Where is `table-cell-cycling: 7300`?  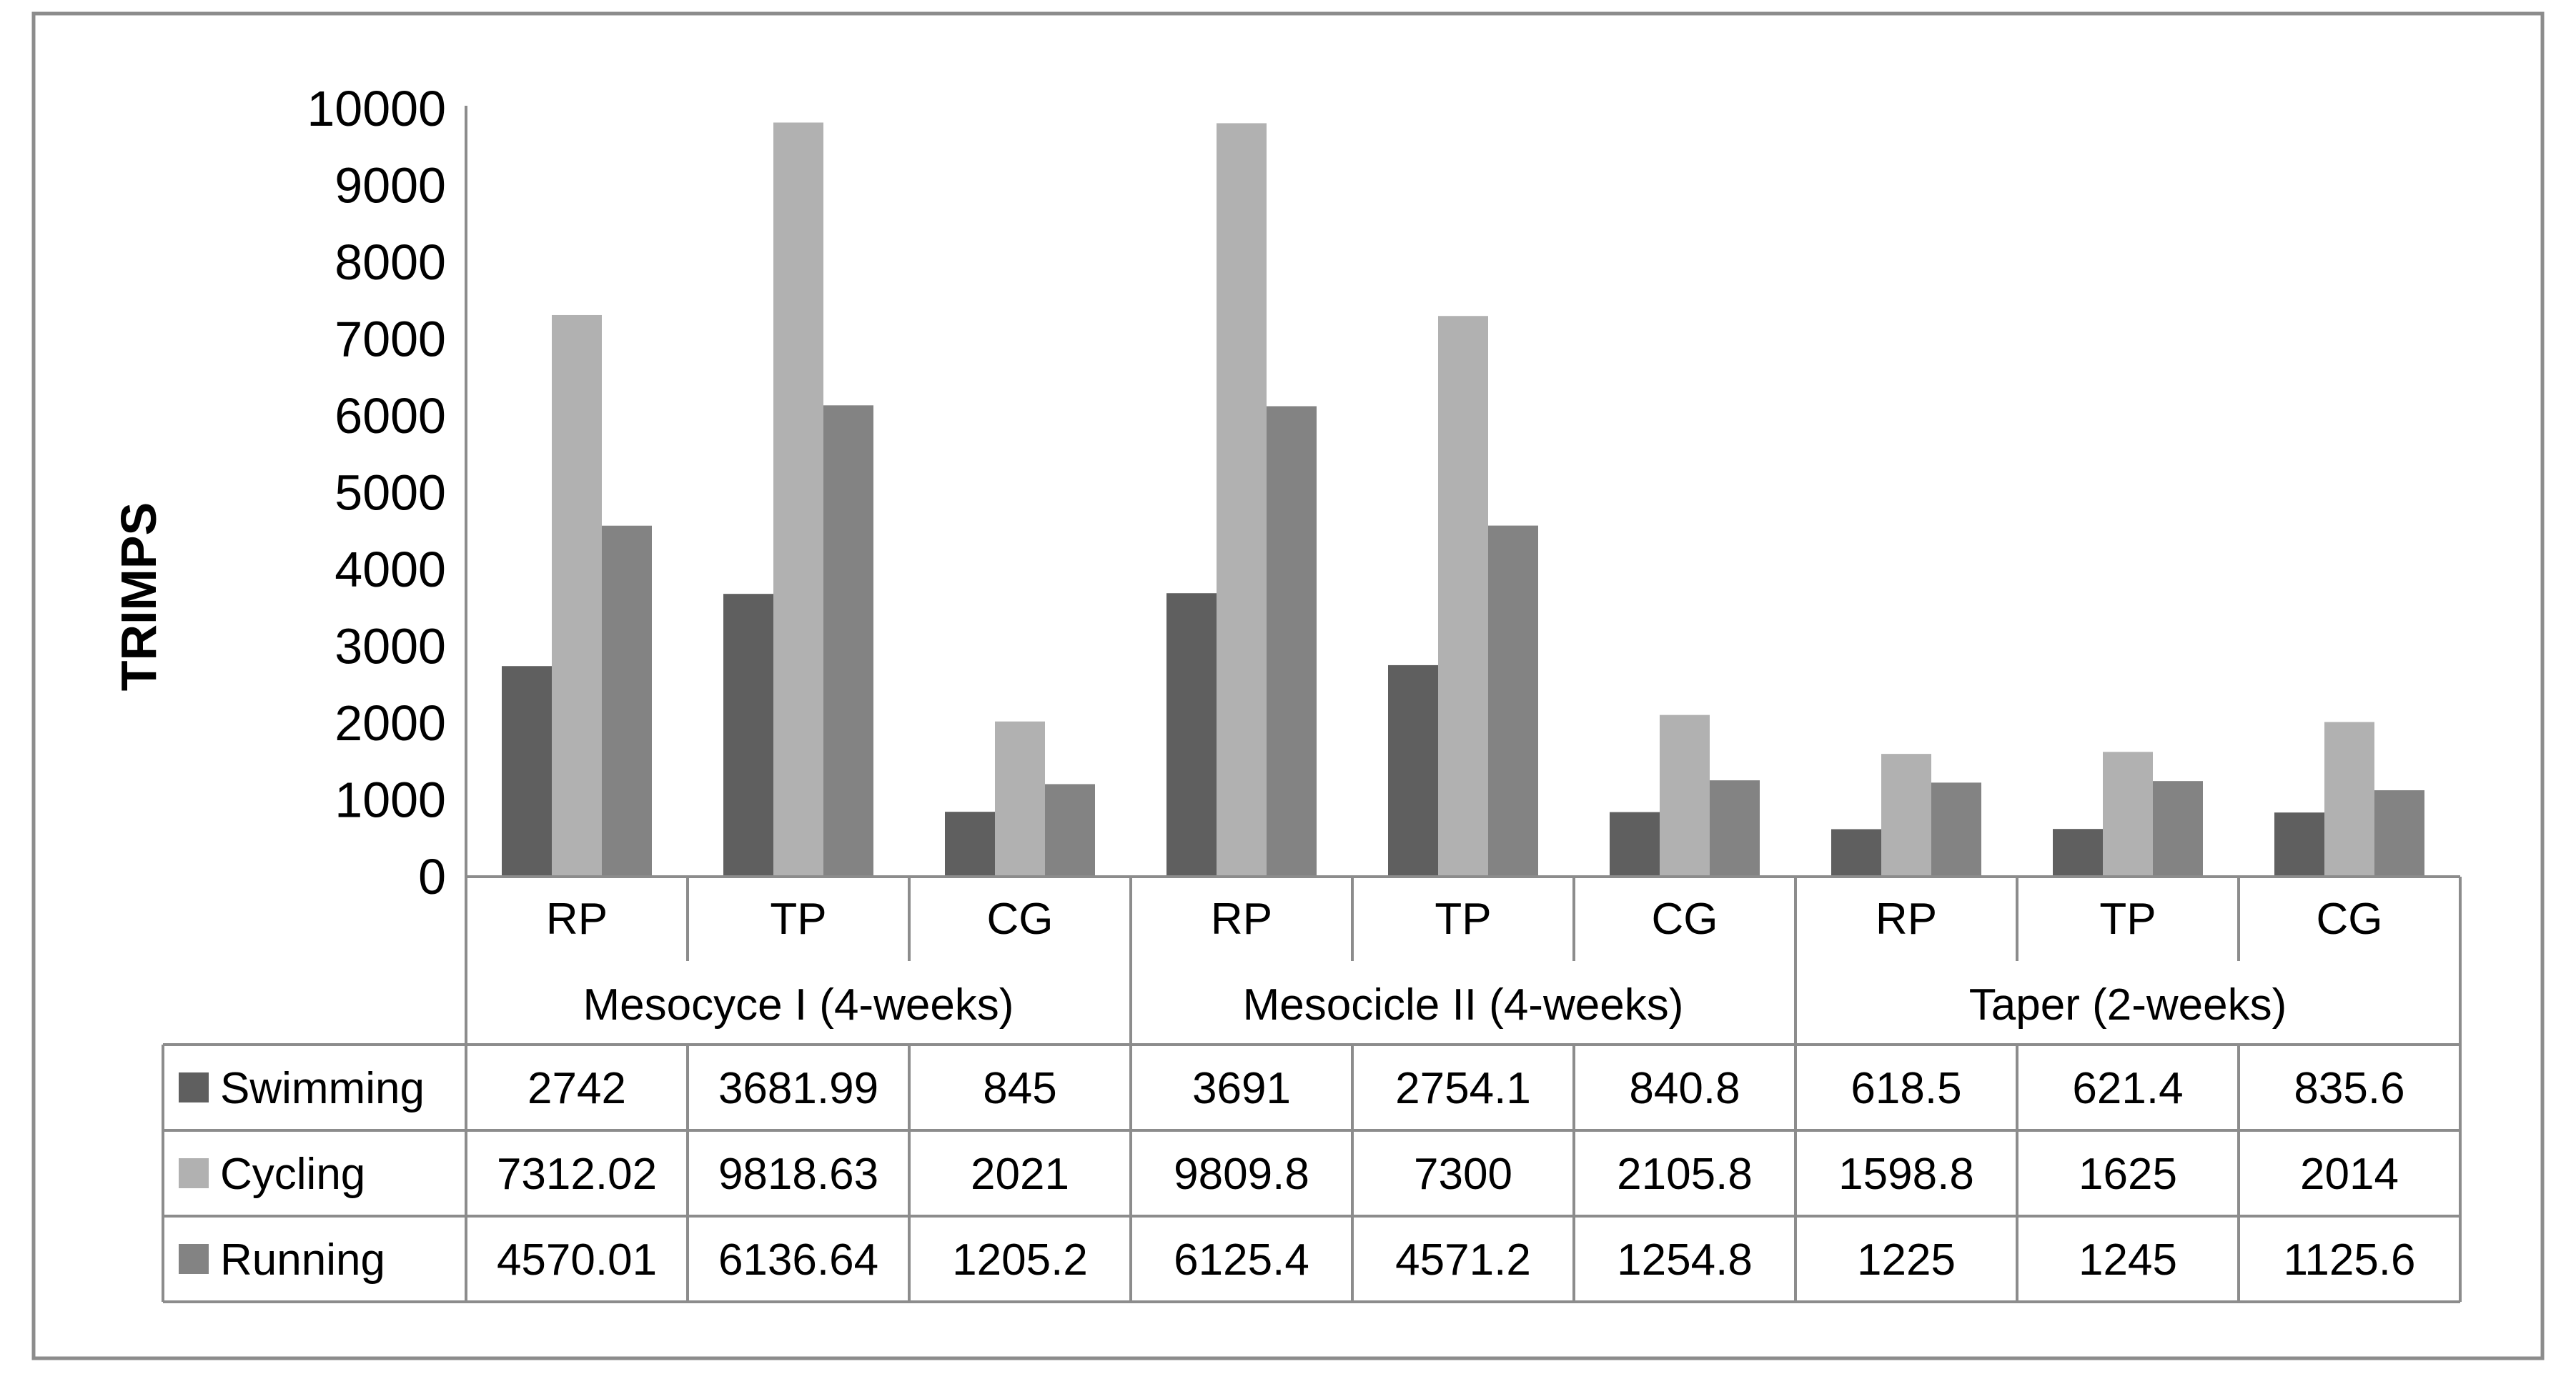
table-cell-cycling: 7300 is located at coordinates (1463, 1174).